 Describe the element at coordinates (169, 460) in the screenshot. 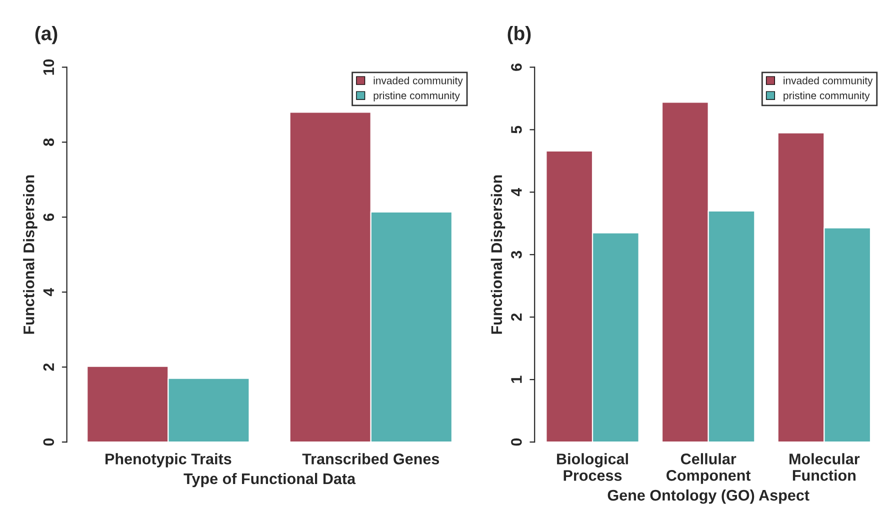

I see `x-tick-label: Phenotypic Traits` at that location.